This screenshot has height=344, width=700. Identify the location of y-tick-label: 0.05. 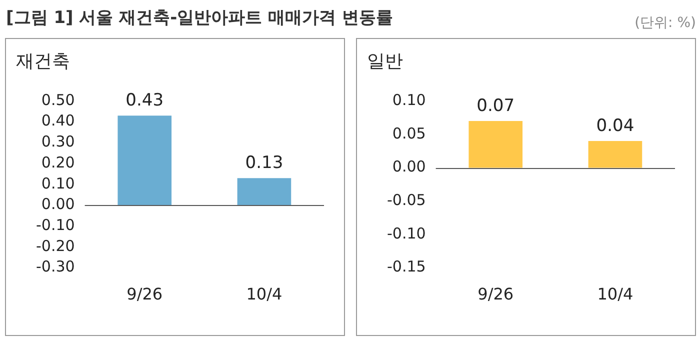
(409, 133).